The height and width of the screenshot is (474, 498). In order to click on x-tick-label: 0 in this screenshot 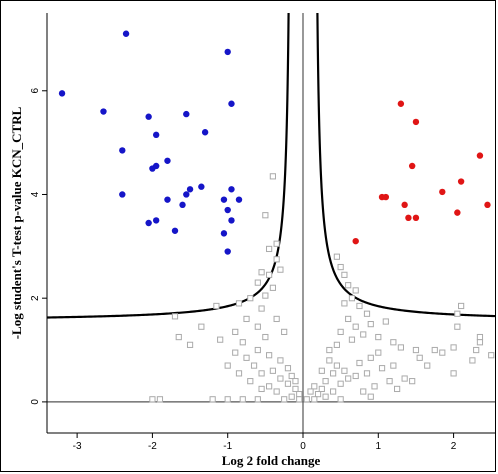, I will do `click(303, 446)`.